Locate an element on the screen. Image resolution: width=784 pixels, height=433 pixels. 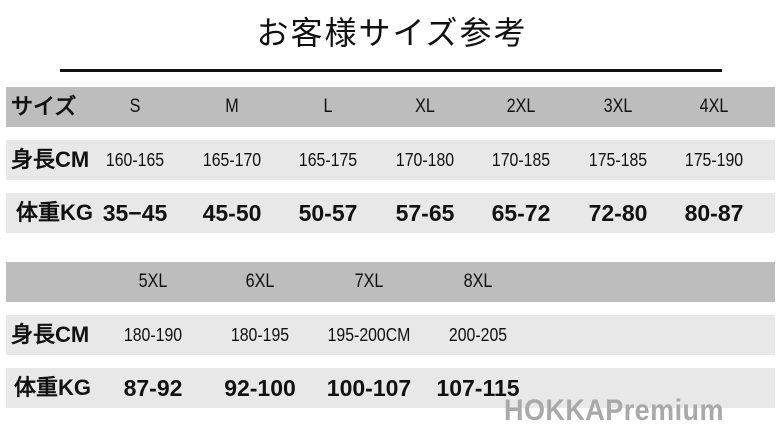
size-cell: 6XL is located at coordinates (260, 281).